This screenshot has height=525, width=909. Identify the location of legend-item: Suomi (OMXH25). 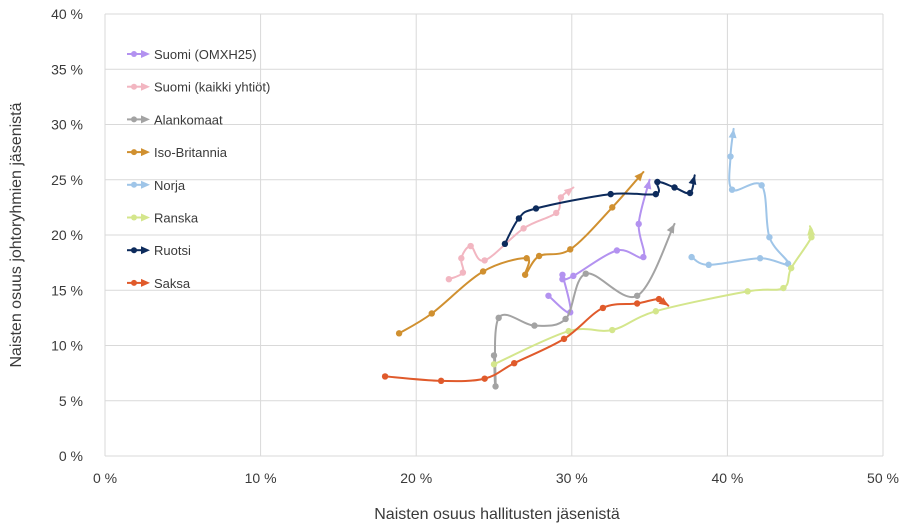
(192, 54).